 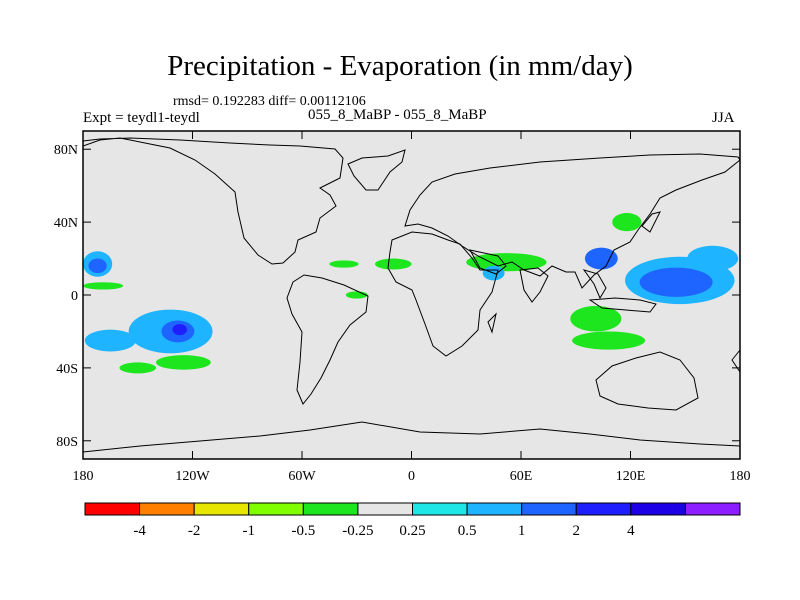 What do you see at coordinates (521, 476) in the screenshot?
I see `x-tick-label-4: 60E` at bounding box center [521, 476].